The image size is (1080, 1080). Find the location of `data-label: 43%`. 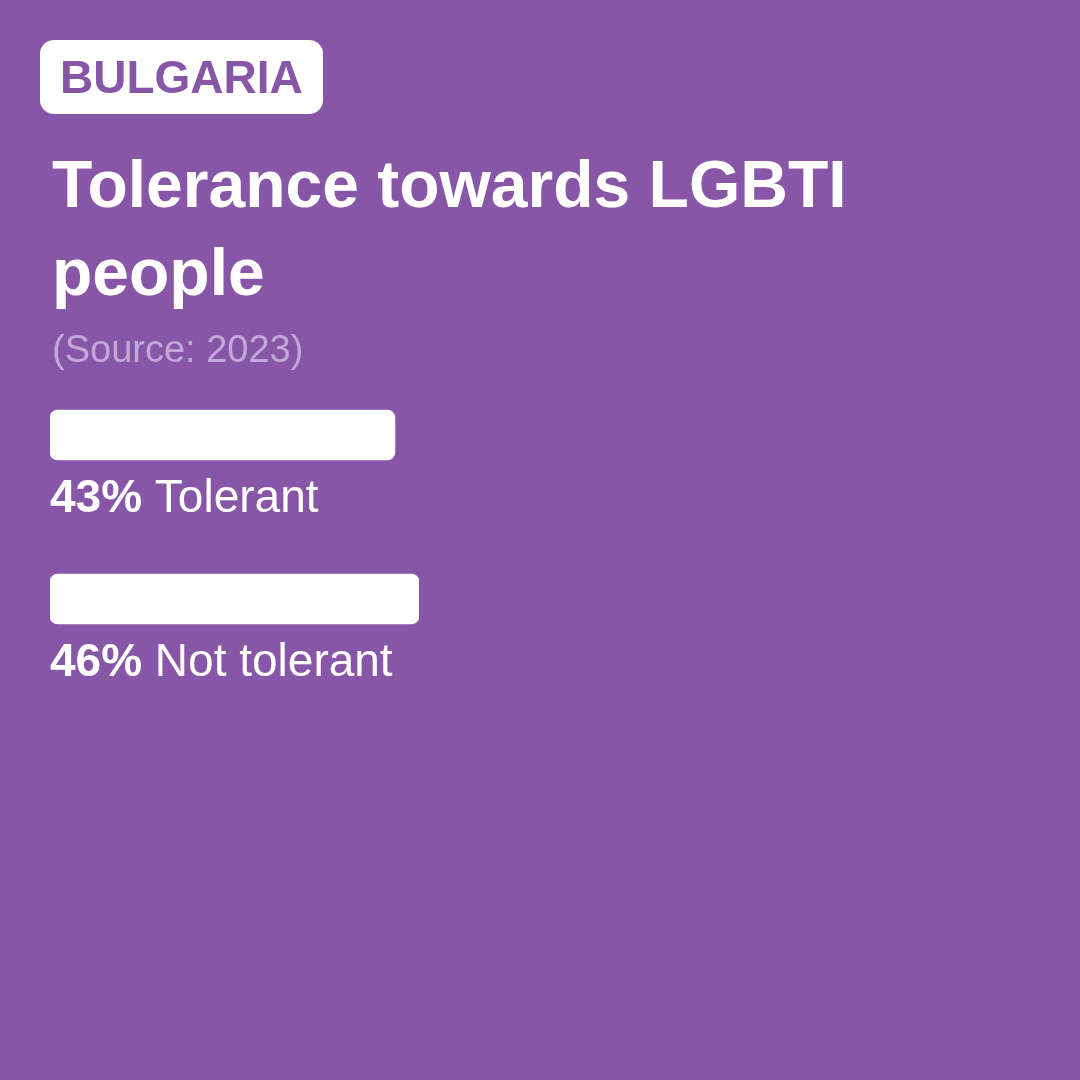

data-label: 43% is located at coordinates (96, 496).